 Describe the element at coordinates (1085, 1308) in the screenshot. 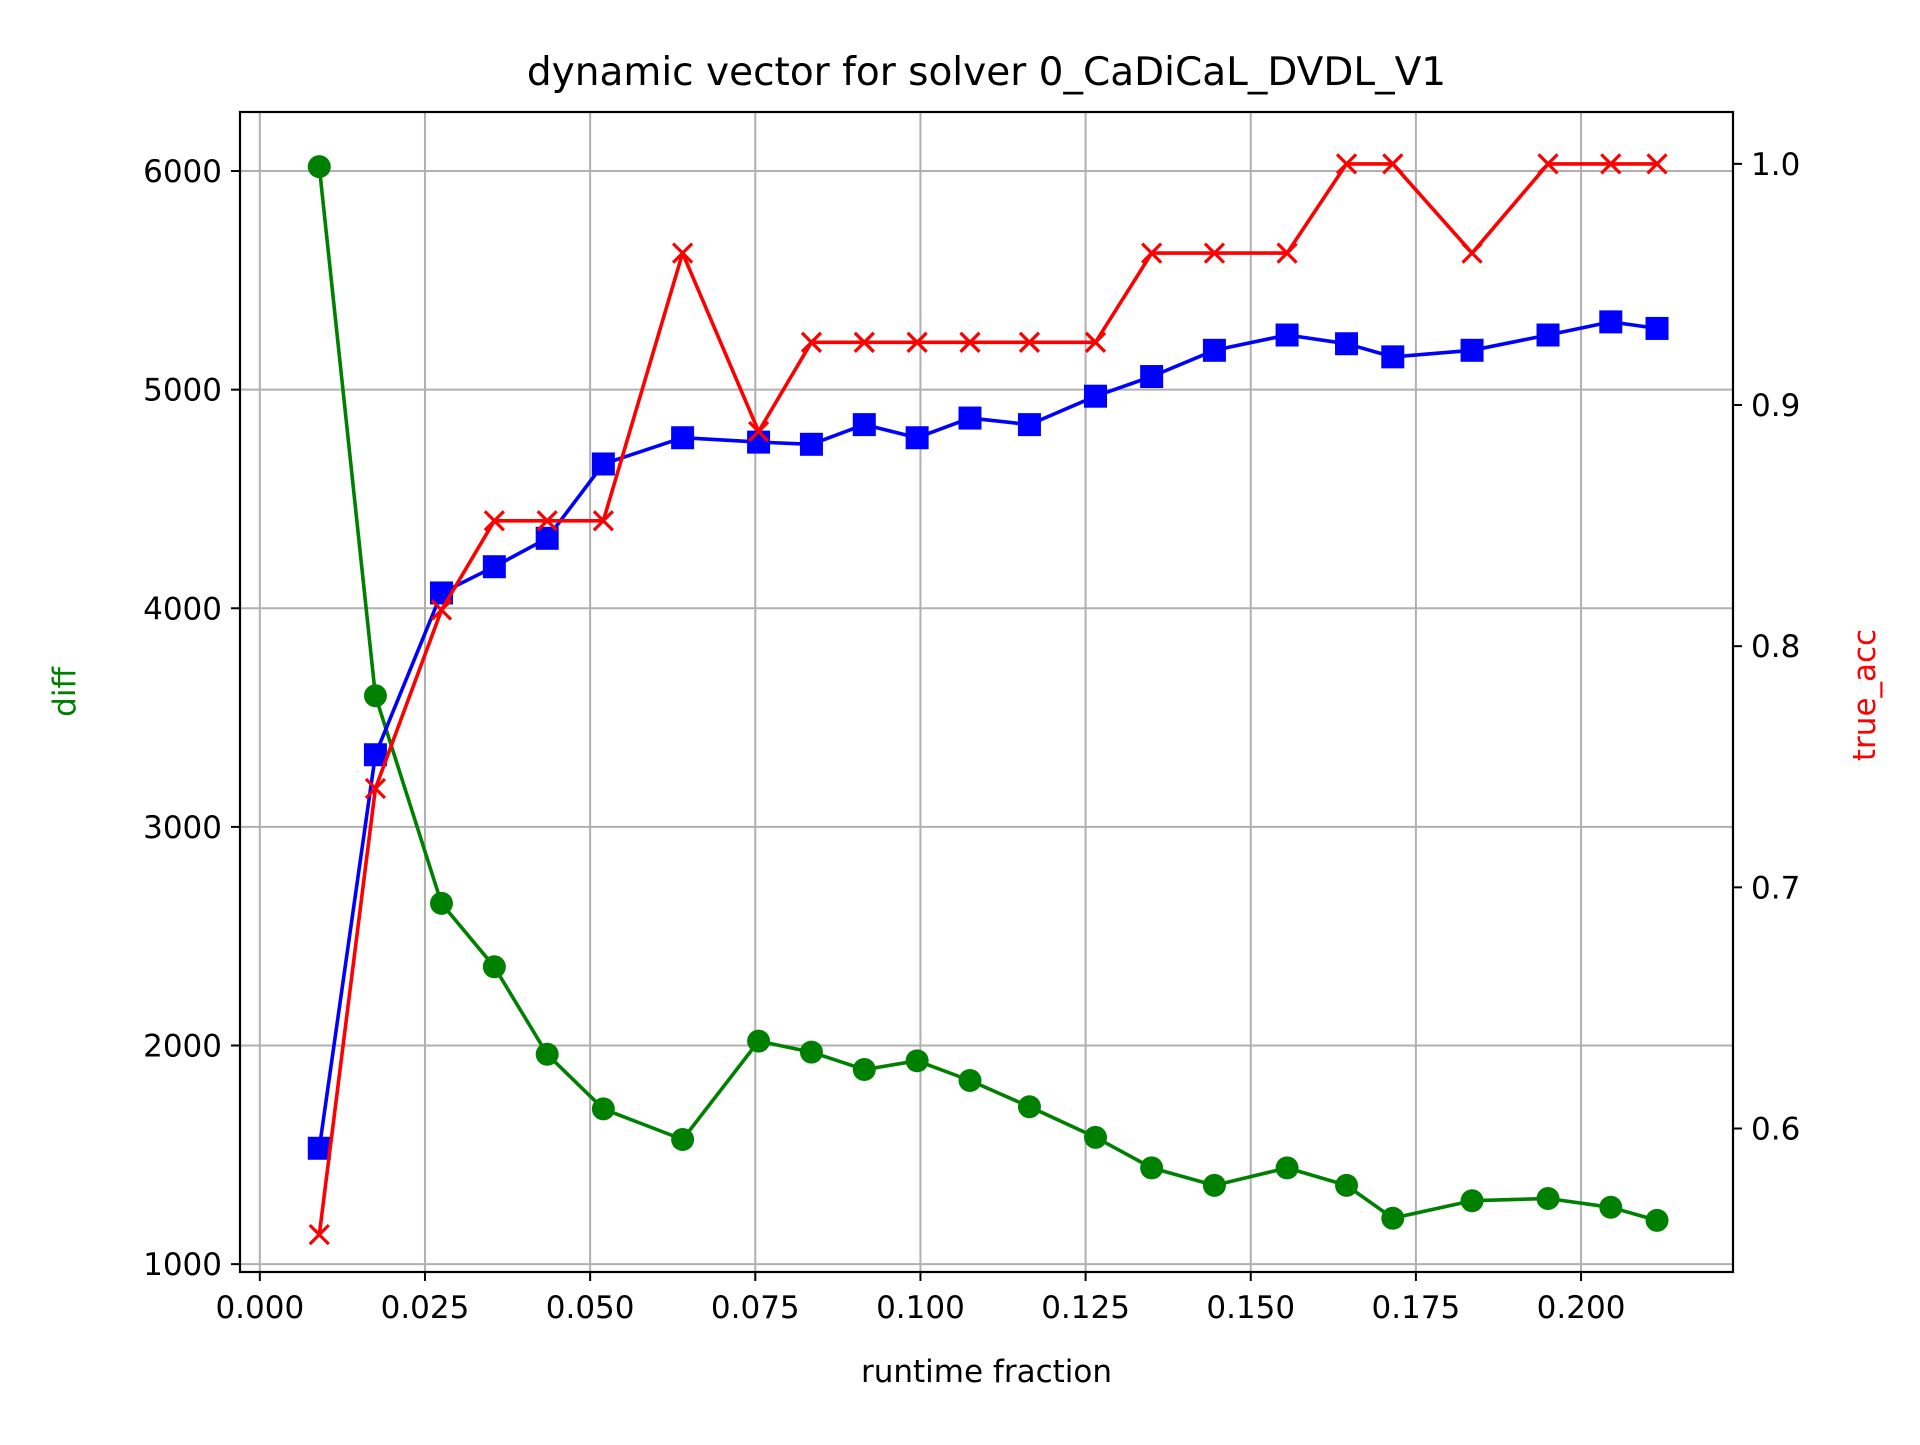

I see `x-tick-label: 0.125` at that location.